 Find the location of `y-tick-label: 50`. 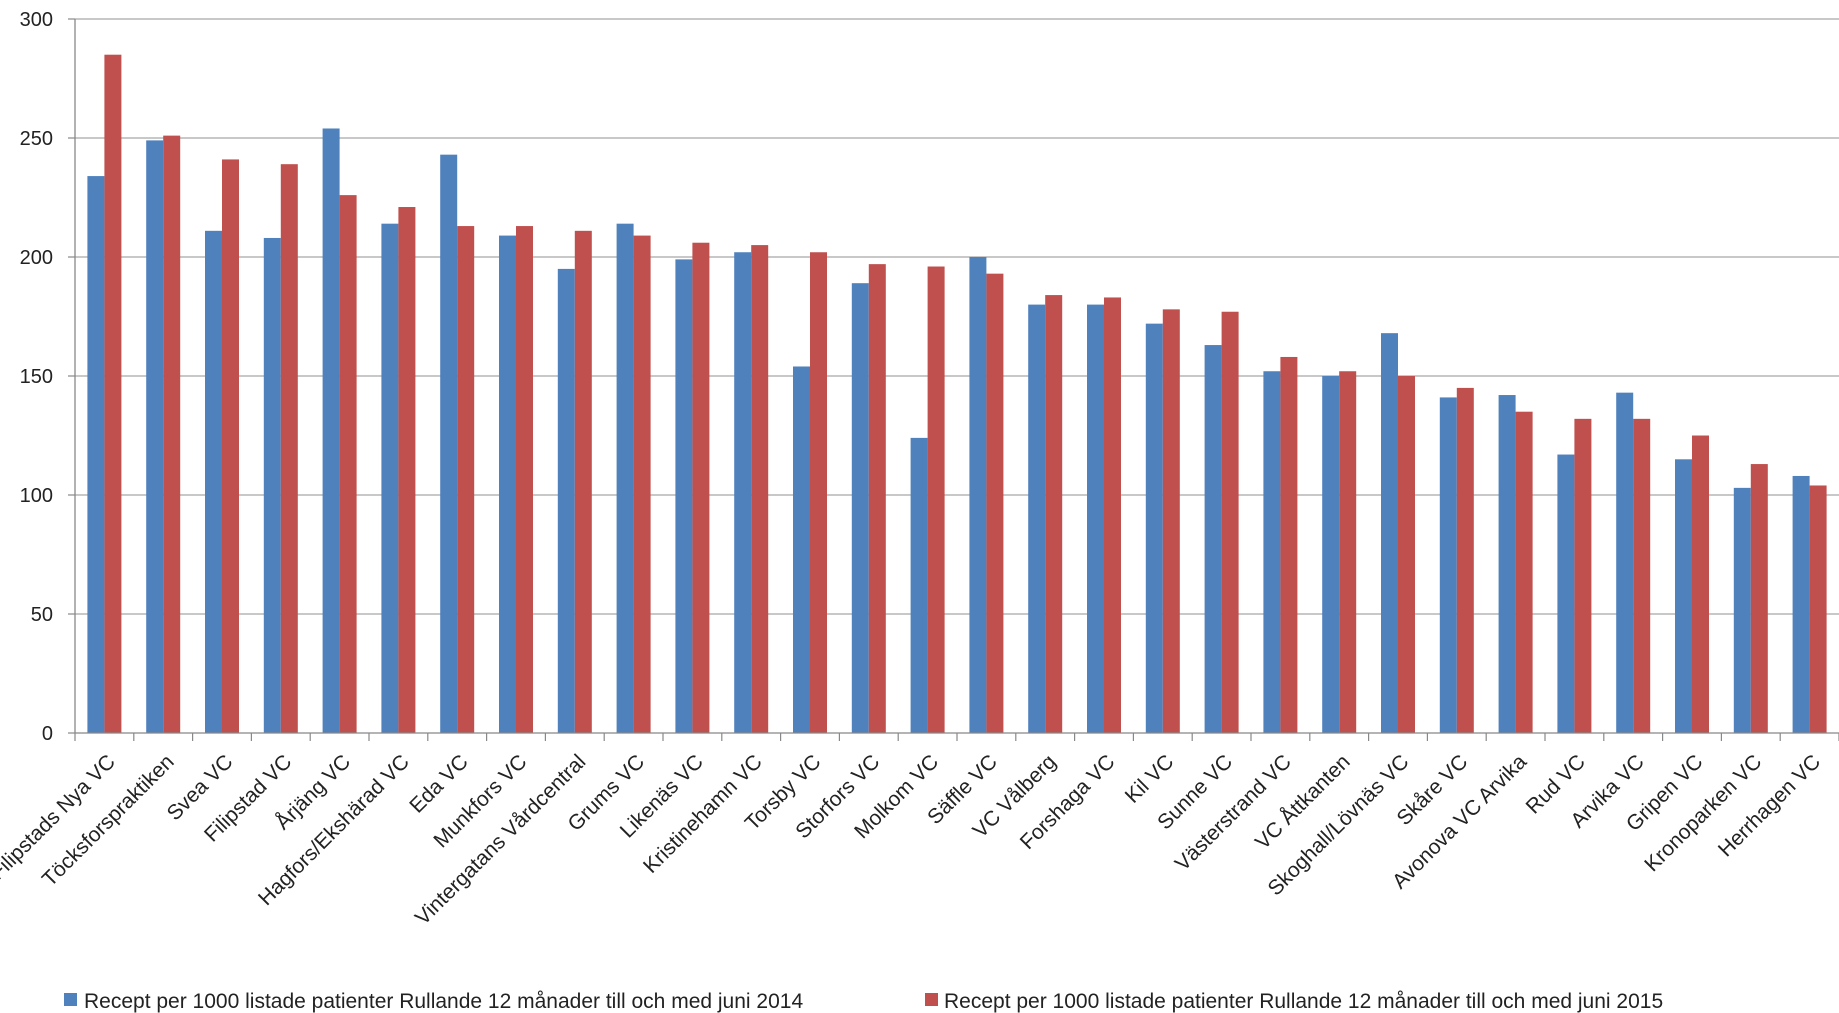

y-tick-label: 50 is located at coordinates (42, 615).